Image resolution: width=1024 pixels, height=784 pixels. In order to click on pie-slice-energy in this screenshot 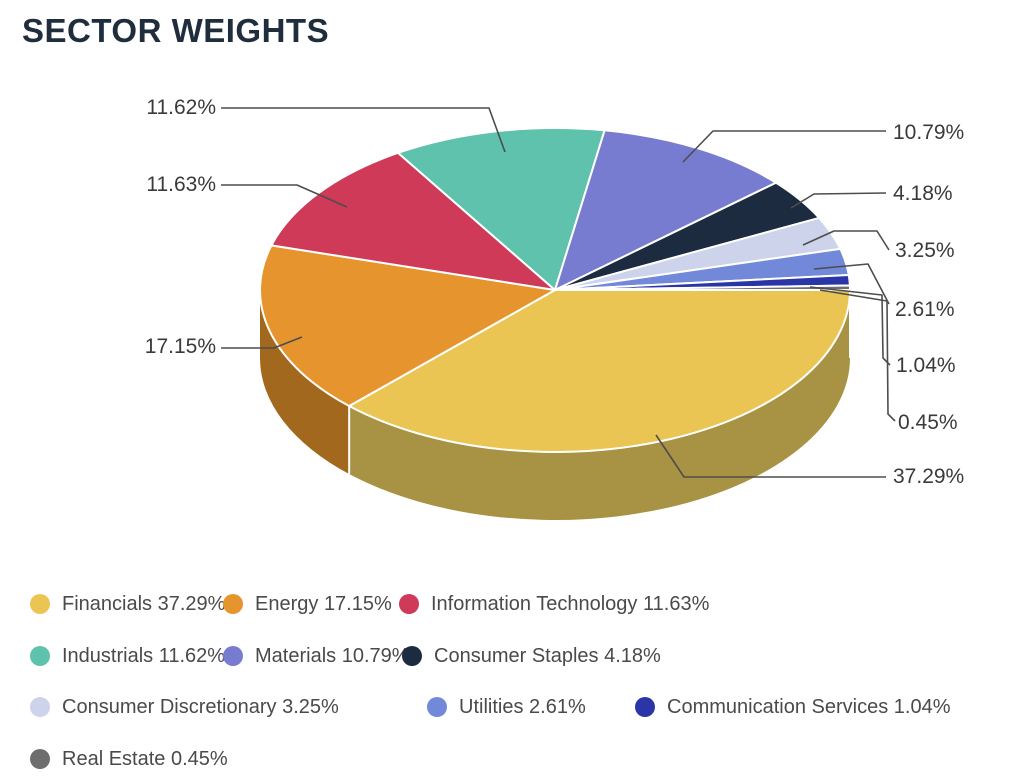, I will do `click(407, 326)`.